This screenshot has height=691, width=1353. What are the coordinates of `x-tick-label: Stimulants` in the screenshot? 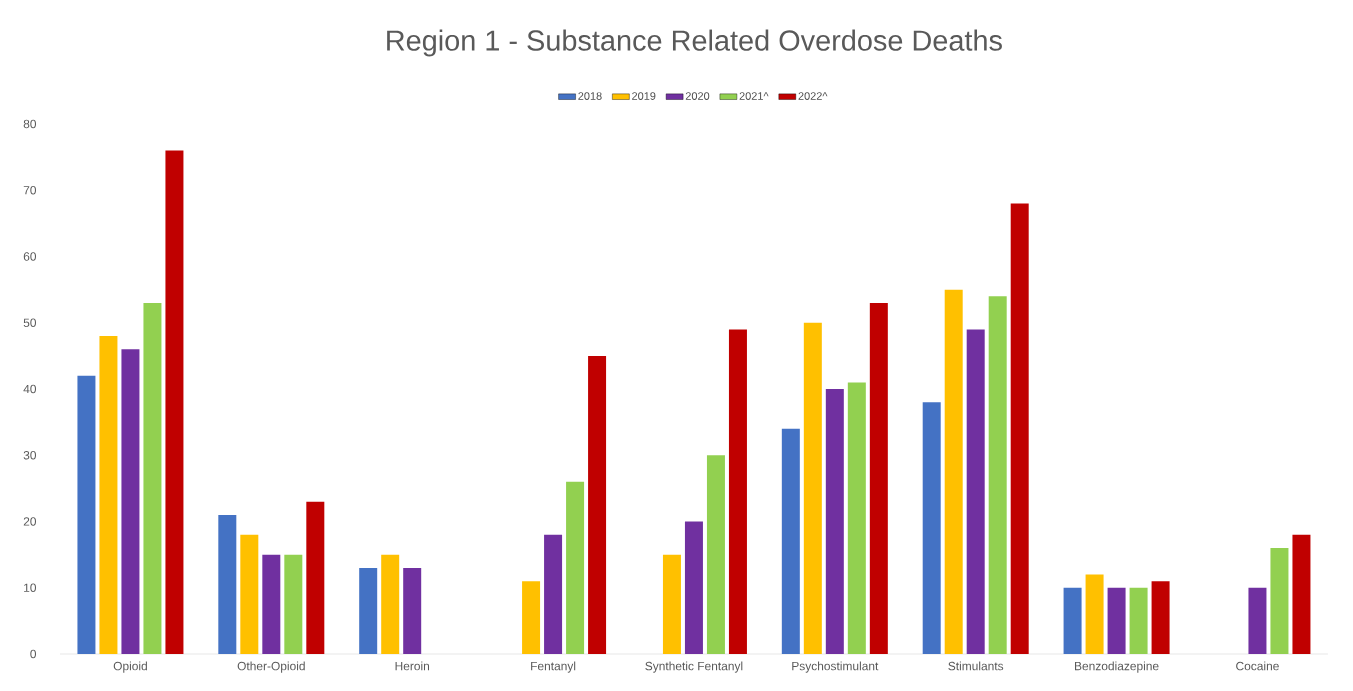 It's located at (976, 666).